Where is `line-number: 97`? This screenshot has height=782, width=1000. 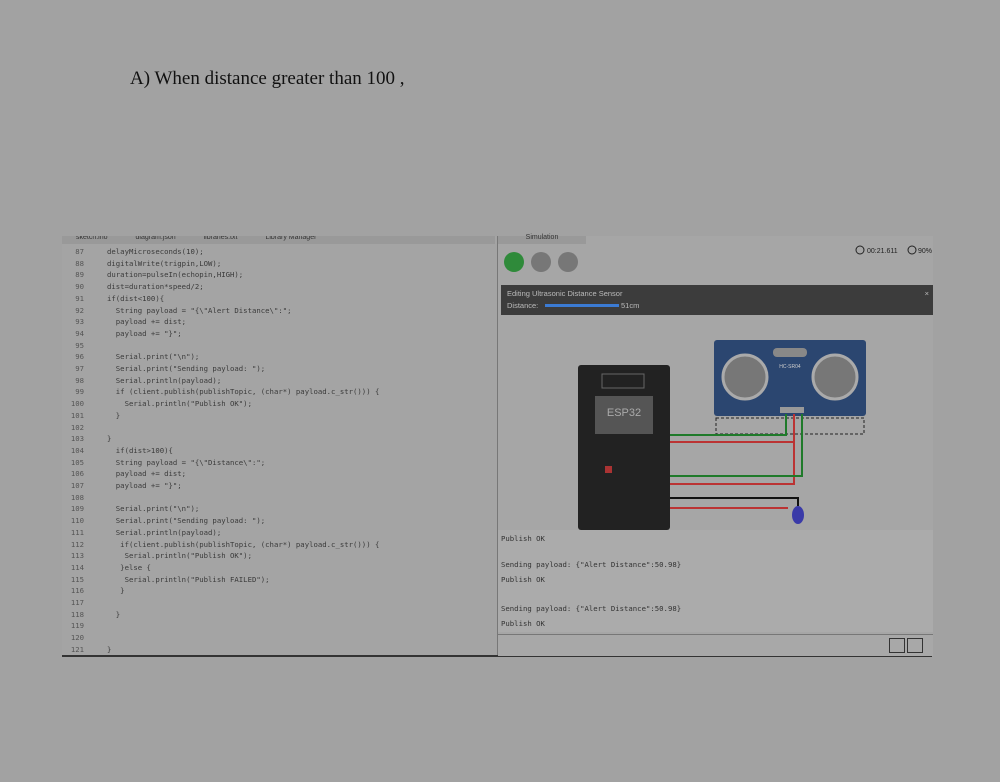 line-number: 97 is located at coordinates (79, 368).